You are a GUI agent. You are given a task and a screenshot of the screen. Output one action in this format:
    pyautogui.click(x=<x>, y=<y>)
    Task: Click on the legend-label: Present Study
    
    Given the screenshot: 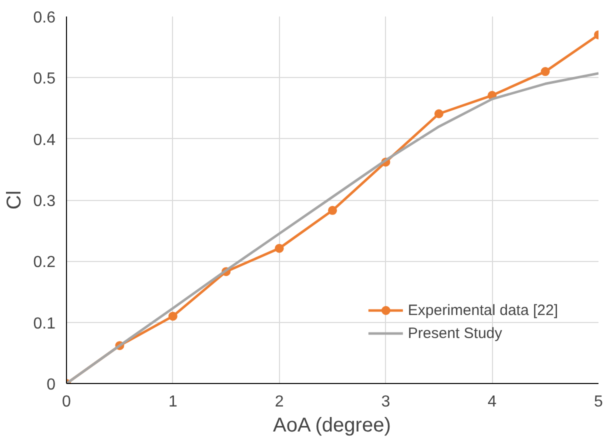 What is the action you would take?
    pyautogui.click(x=455, y=333)
    